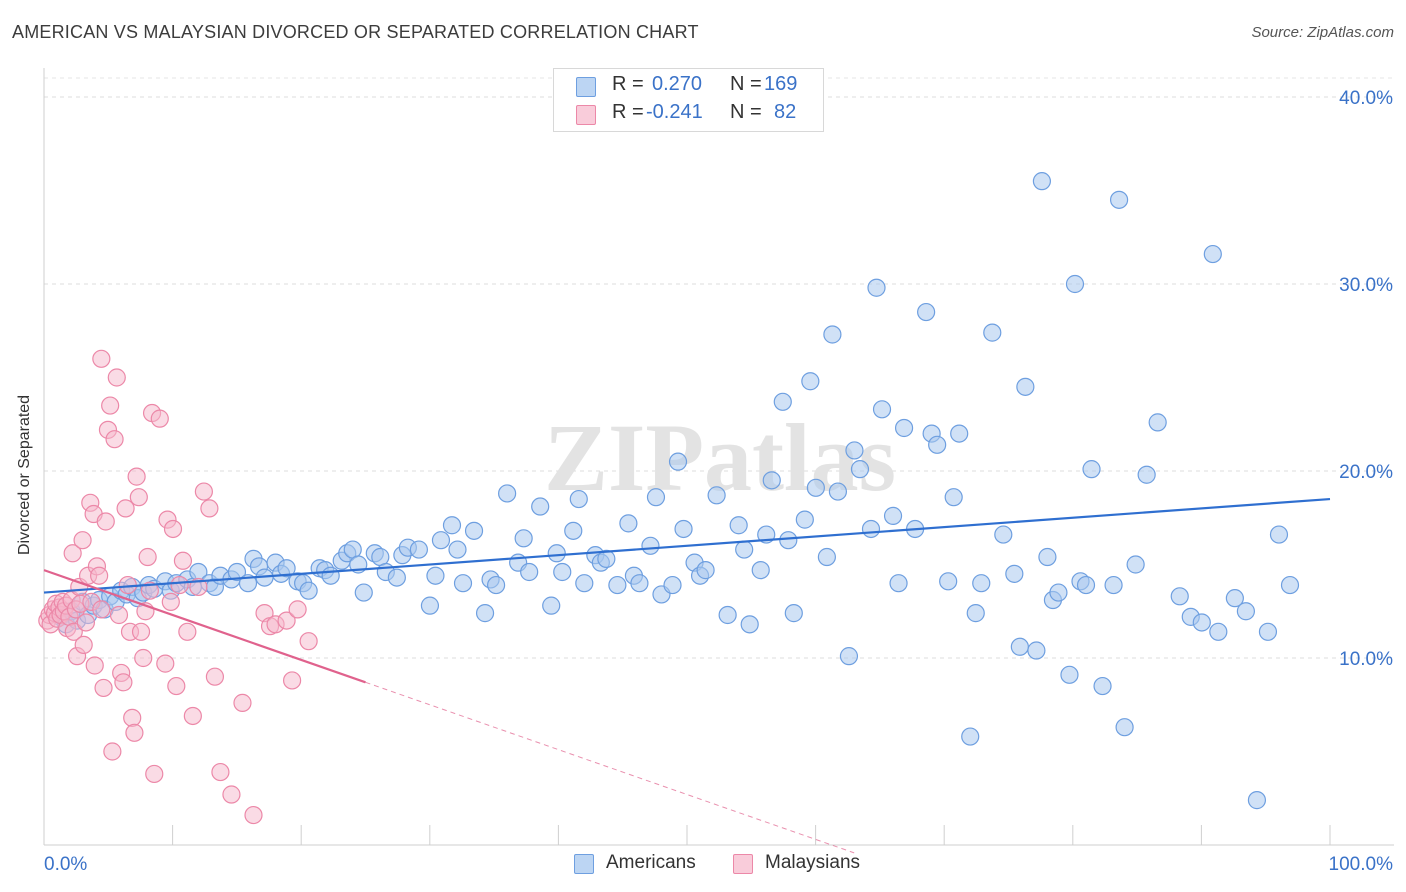  What do you see at coordinates (1366, 472) in the screenshot?
I see `y-tick-label: 20.0%` at bounding box center [1366, 472].